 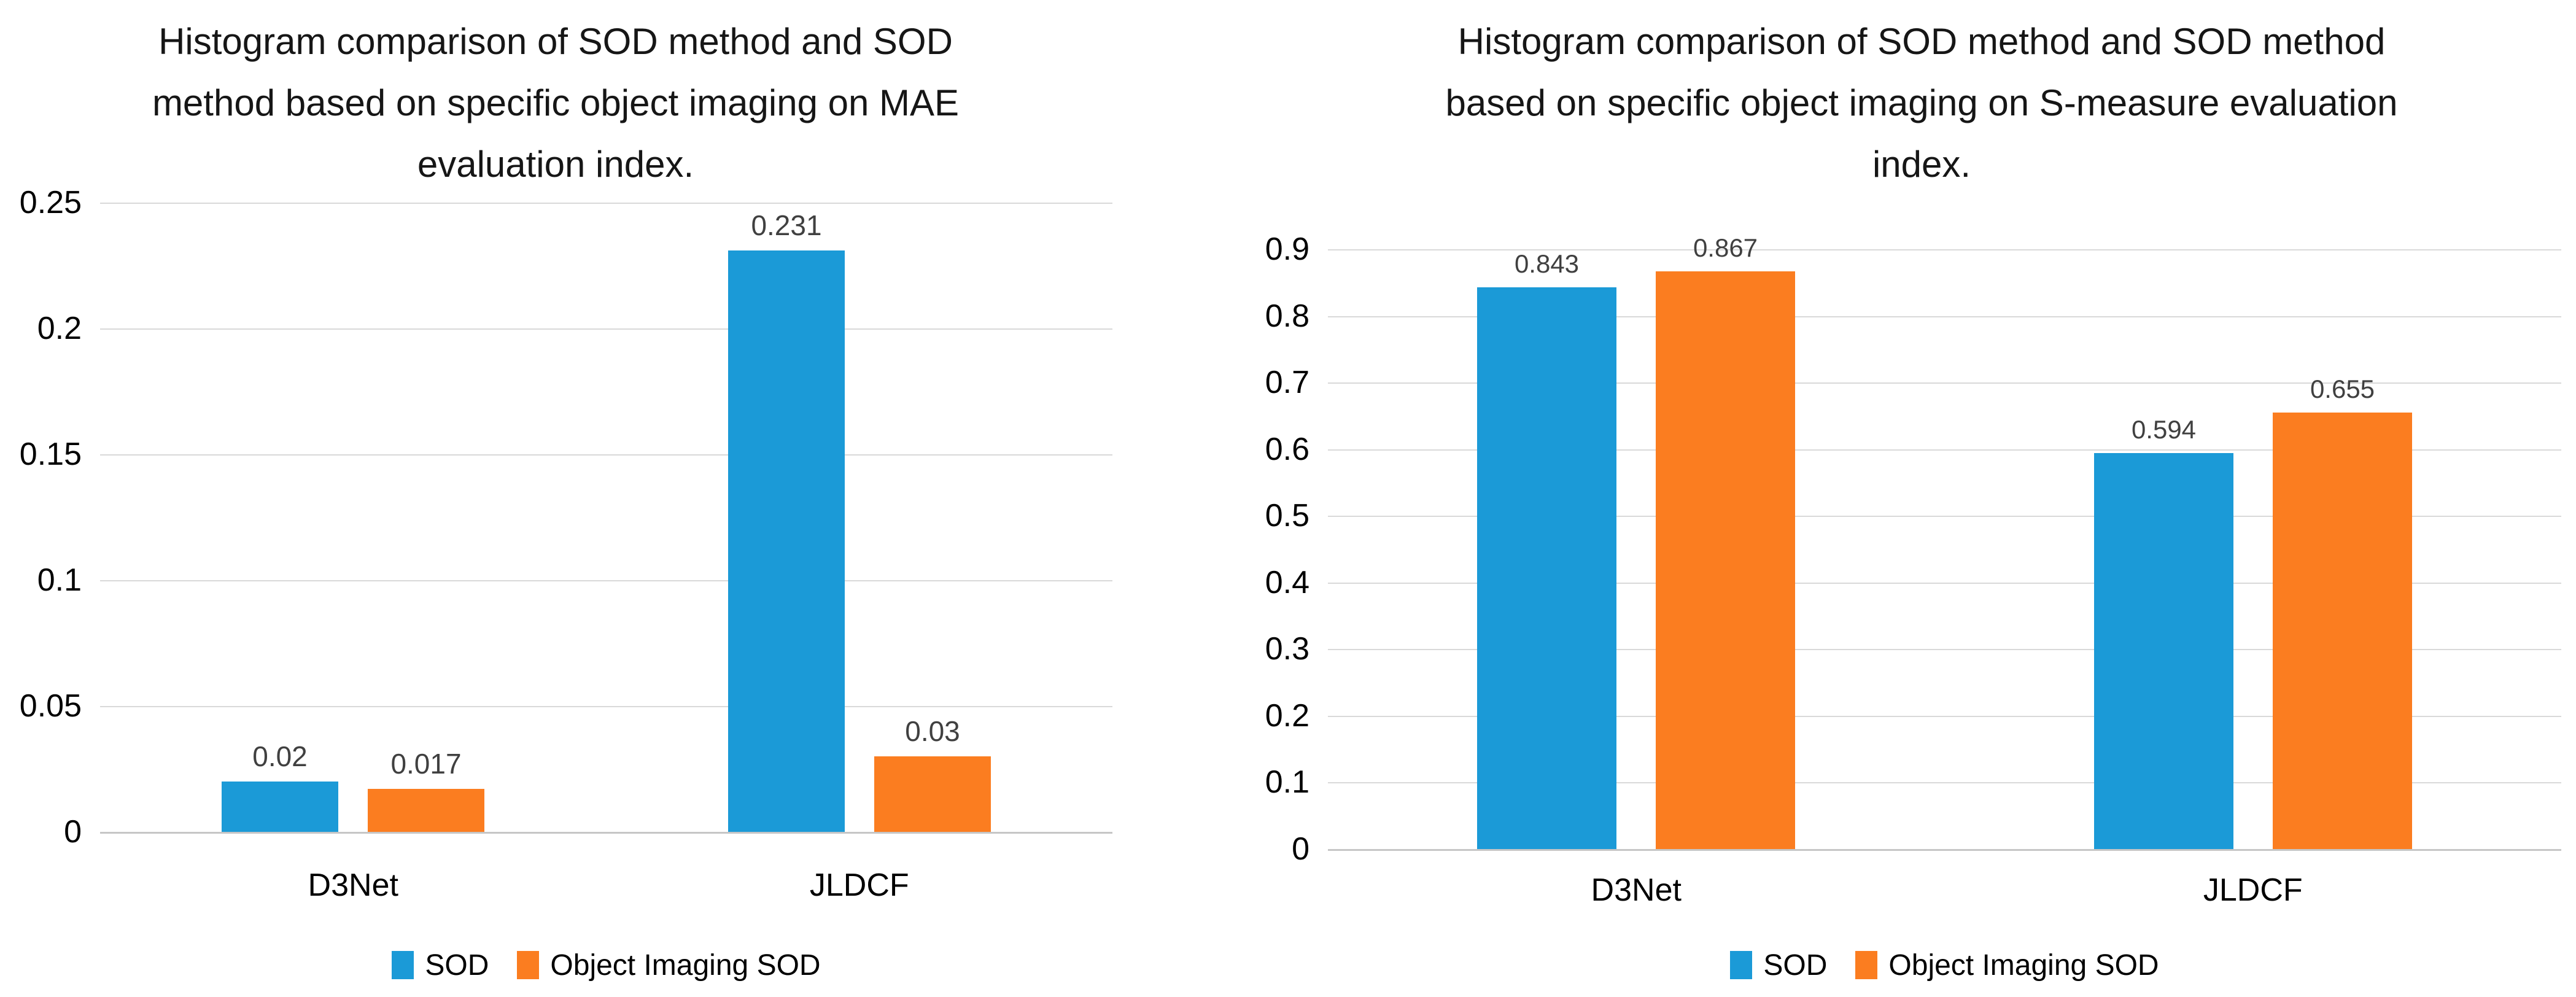 I want to click on value-label-sod-jldcf: 0.231, so click(x=786, y=225).